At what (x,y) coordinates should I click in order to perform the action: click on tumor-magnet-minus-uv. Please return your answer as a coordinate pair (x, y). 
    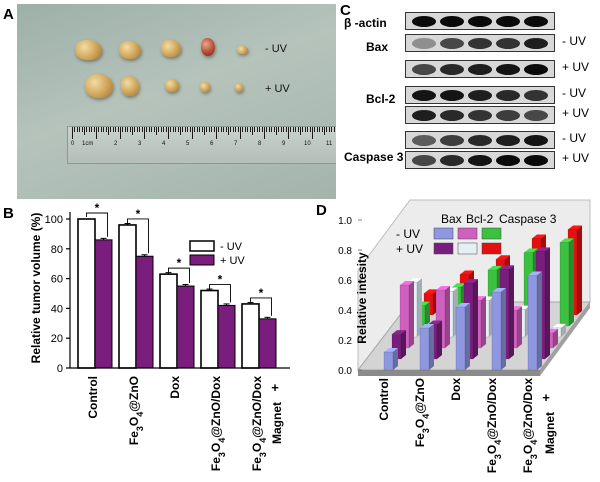
    Looking at the image, I should click on (242, 50).